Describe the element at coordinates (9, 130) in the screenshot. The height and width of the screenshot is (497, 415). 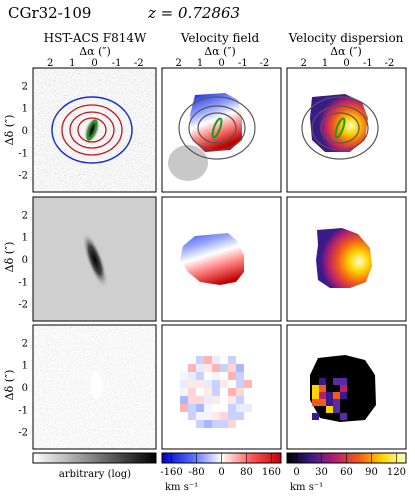
I see `y-axis-label-row1: Δδ (″)` at that location.